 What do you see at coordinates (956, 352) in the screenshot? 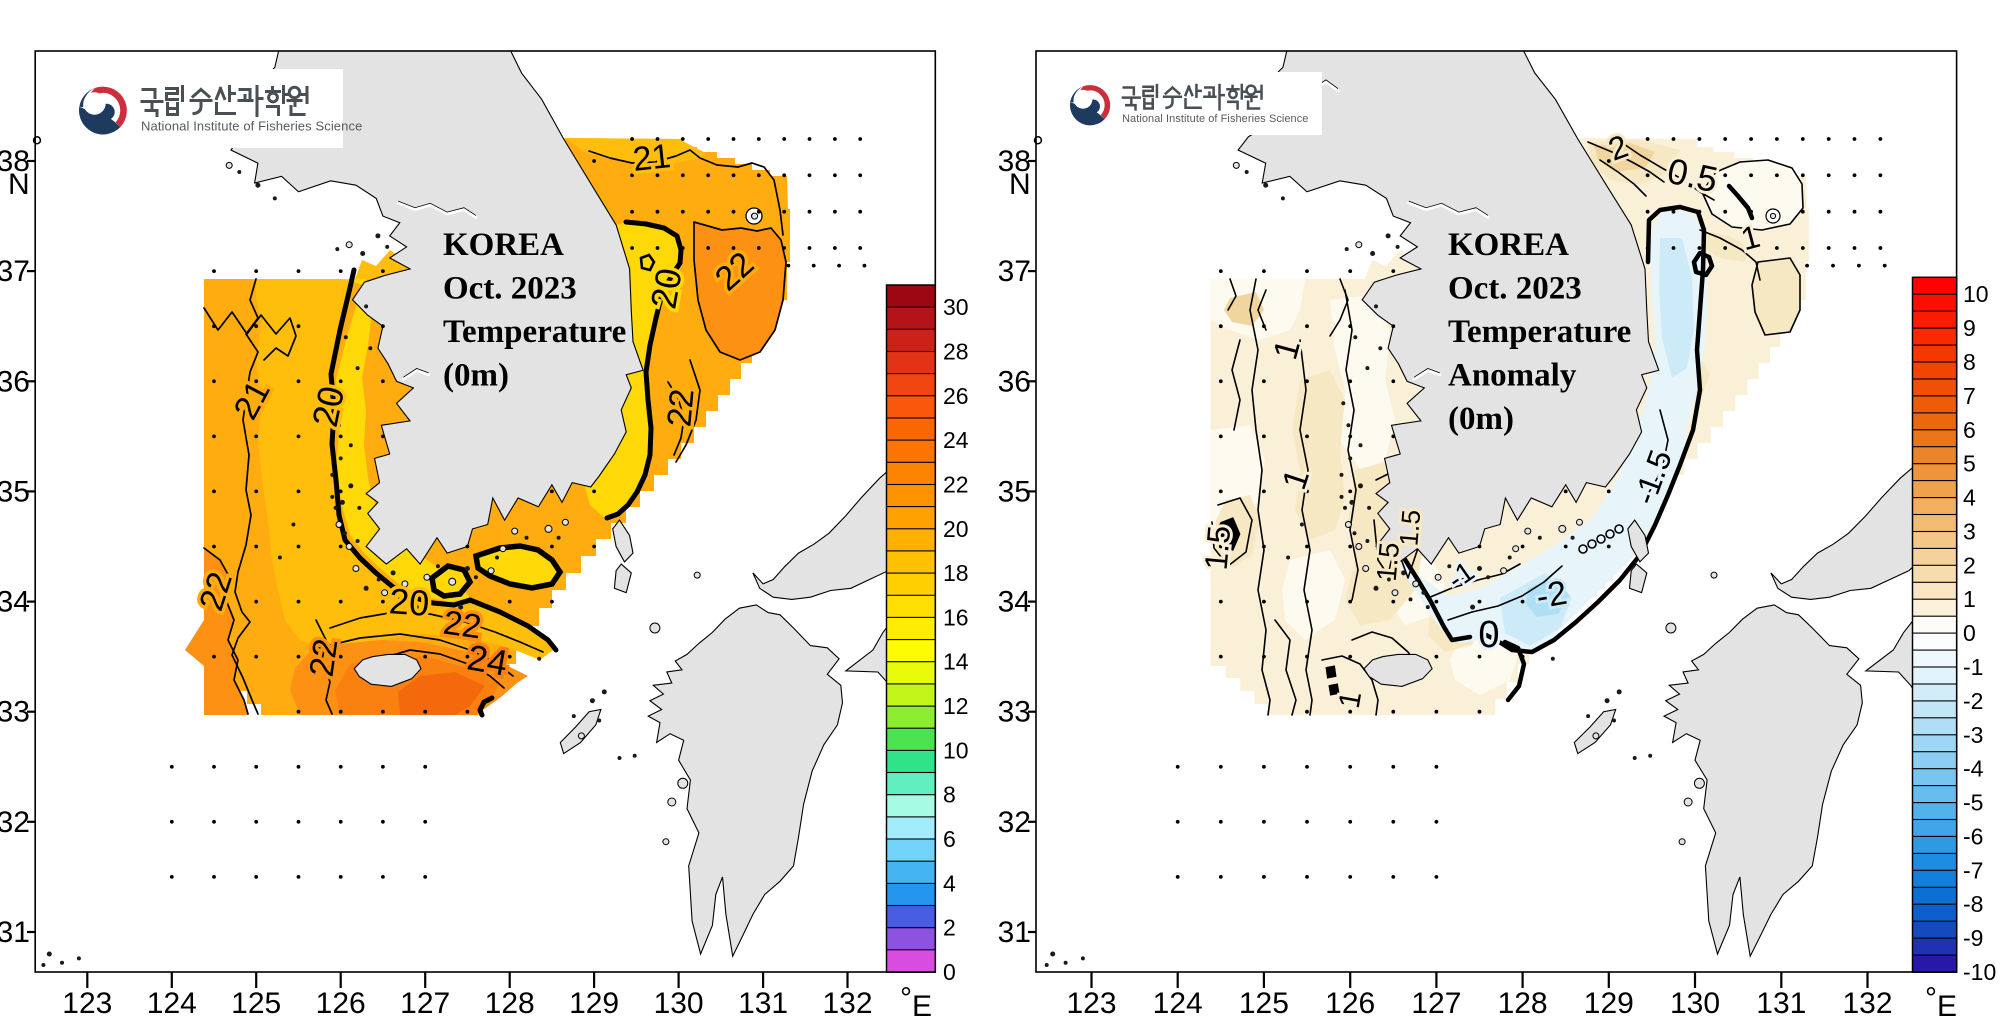
I see `svg-text: 28` at bounding box center [956, 352].